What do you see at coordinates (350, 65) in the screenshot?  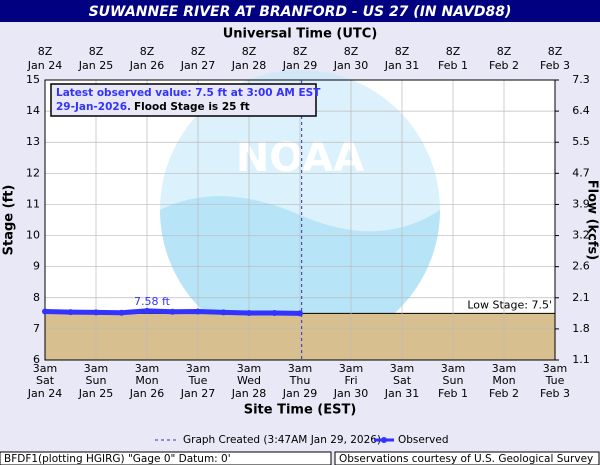 I see `top-tick-label: Jan 30` at bounding box center [350, 65].